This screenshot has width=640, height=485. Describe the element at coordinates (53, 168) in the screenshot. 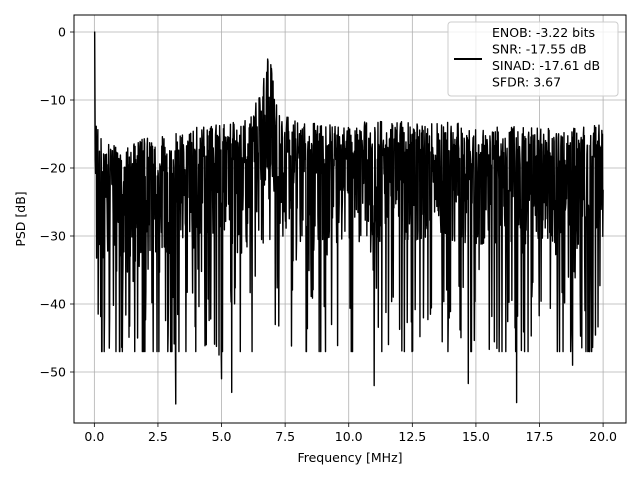

I see `y-tick-label: −20` at that location.